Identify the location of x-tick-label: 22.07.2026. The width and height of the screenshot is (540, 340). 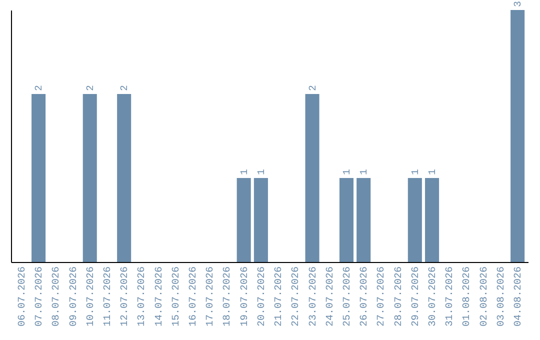
(296, 296).